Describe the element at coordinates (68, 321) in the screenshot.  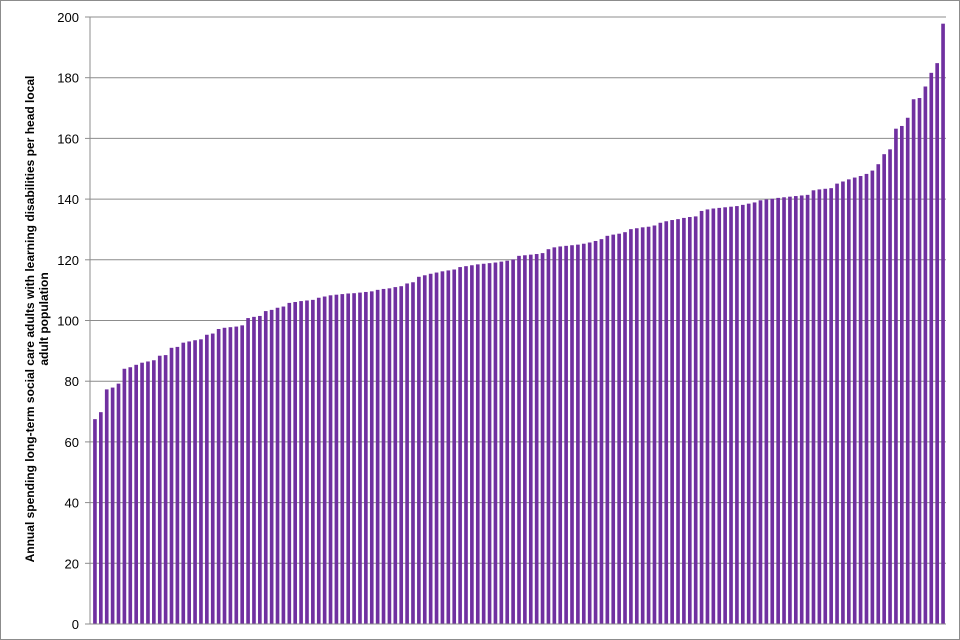
I see `y-tick-label-100: 100` at that location.